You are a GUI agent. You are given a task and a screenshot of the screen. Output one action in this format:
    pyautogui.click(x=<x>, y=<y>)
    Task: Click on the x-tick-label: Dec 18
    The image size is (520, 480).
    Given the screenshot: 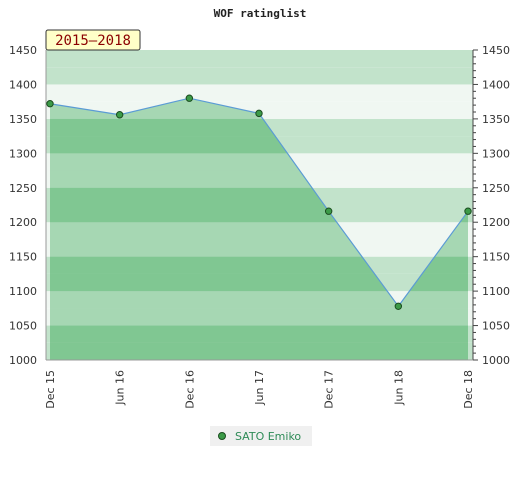 What is the action you would take?
    pyautogui.click(x=468, y=389)
    